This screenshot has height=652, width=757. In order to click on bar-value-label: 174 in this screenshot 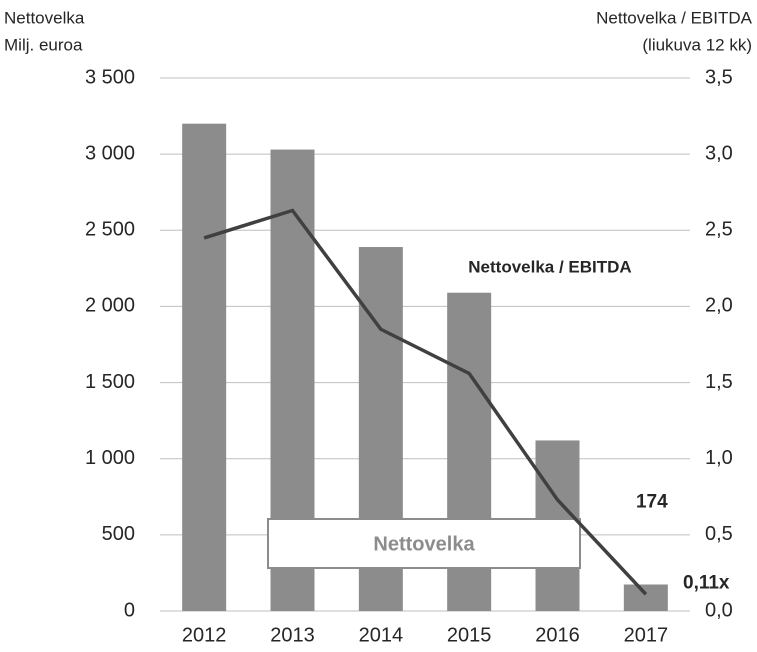, I will do `click(652, 502)`.